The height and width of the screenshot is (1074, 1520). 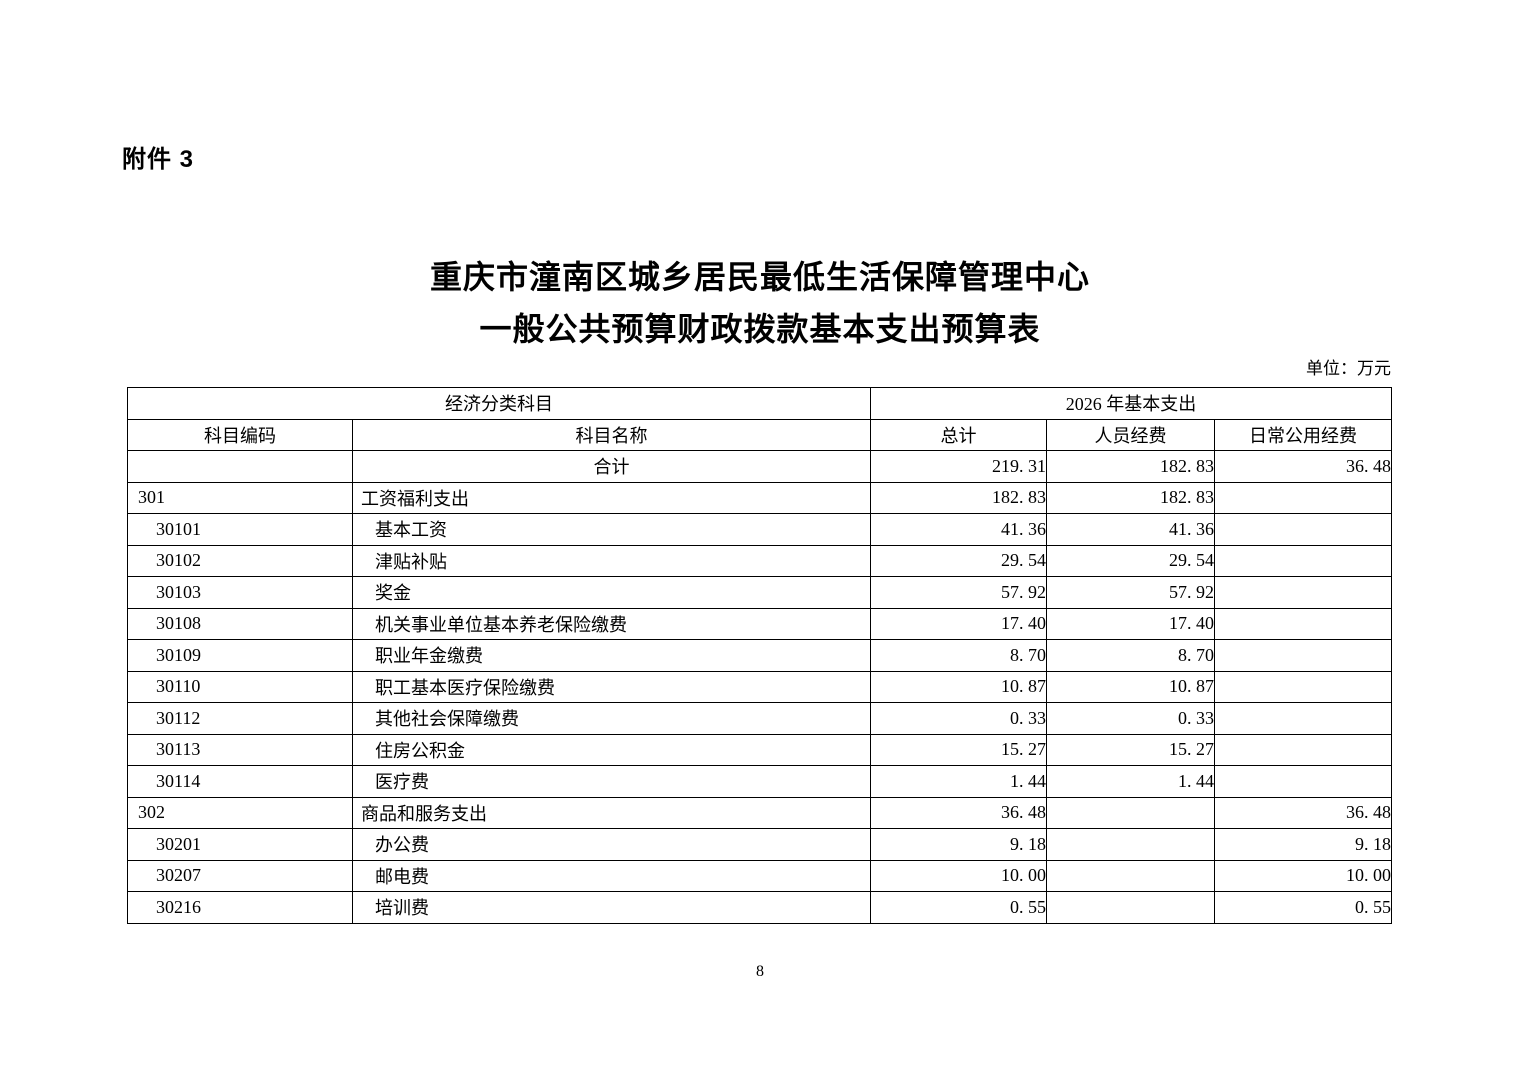 What do you see at coordinates (240, 529) in the screenshot?
I see `cell-subject-code: 30101` at bounding box center [240, 529].